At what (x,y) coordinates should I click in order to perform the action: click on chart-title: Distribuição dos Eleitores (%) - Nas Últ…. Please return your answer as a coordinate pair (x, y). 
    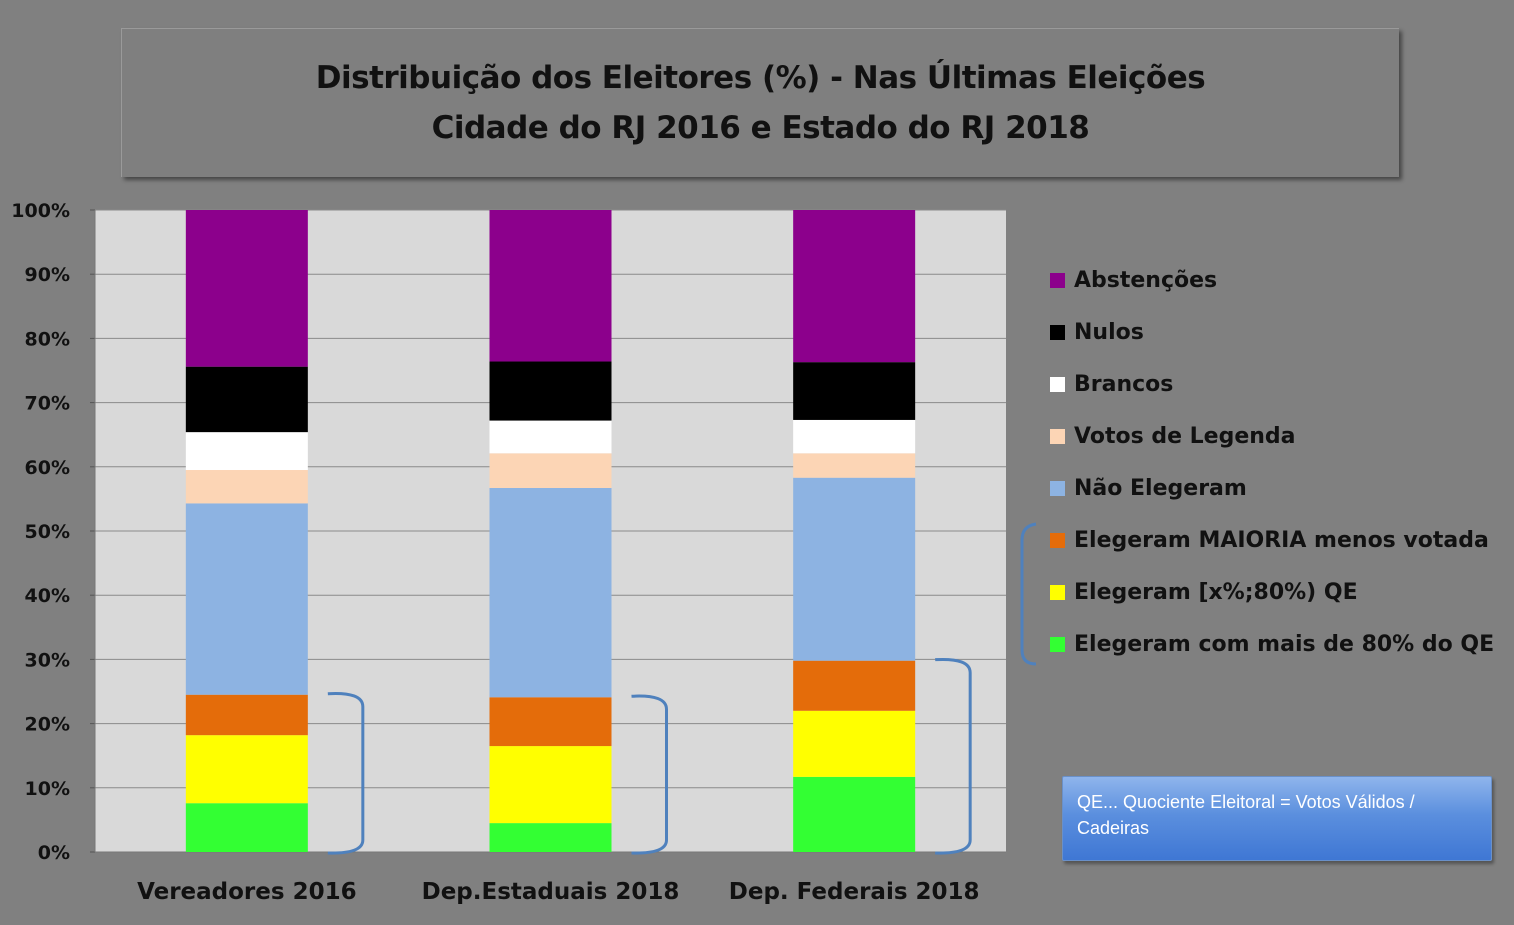
    Looking at the image, I should click on (760, 78).